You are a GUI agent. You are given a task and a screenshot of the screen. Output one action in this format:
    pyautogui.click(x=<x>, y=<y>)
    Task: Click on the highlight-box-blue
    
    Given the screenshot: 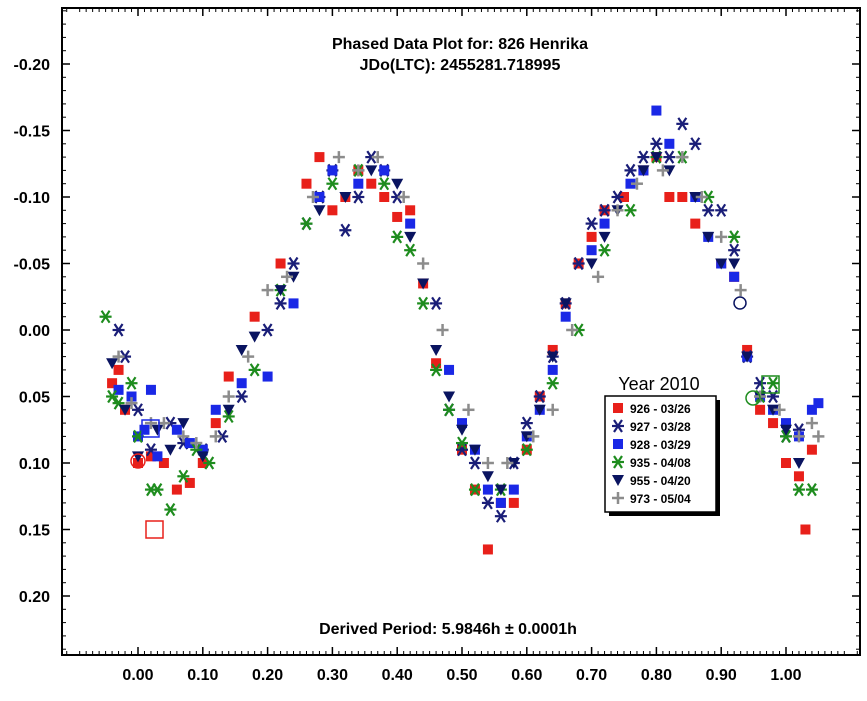 What is the action you would take?
    pyautogui.click(x=150, y=428)
    